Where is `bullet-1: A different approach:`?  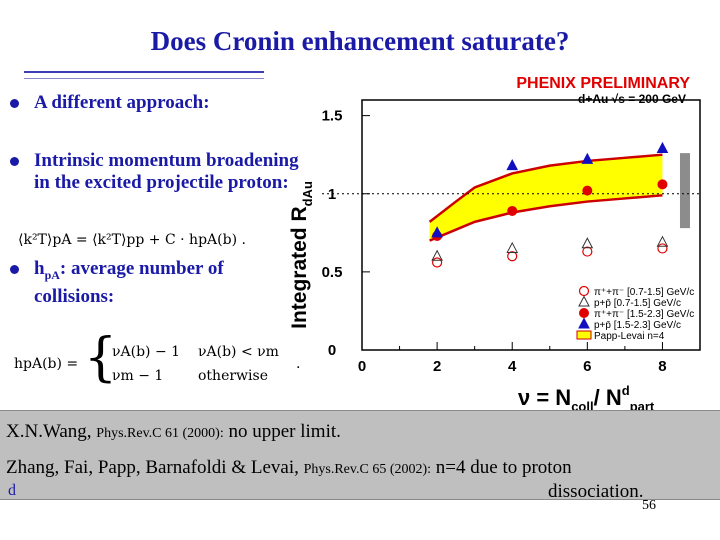 bullet-1: A different approach: is located at coordinates (110, 103).